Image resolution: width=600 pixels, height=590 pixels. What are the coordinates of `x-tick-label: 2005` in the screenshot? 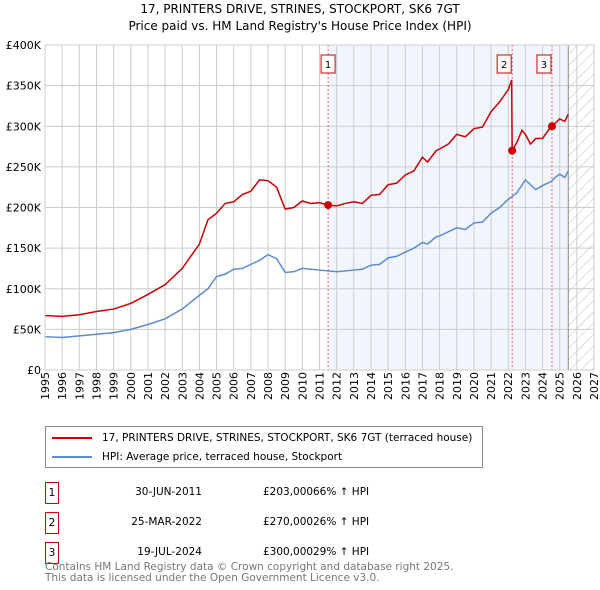 It's located at (217, 386).